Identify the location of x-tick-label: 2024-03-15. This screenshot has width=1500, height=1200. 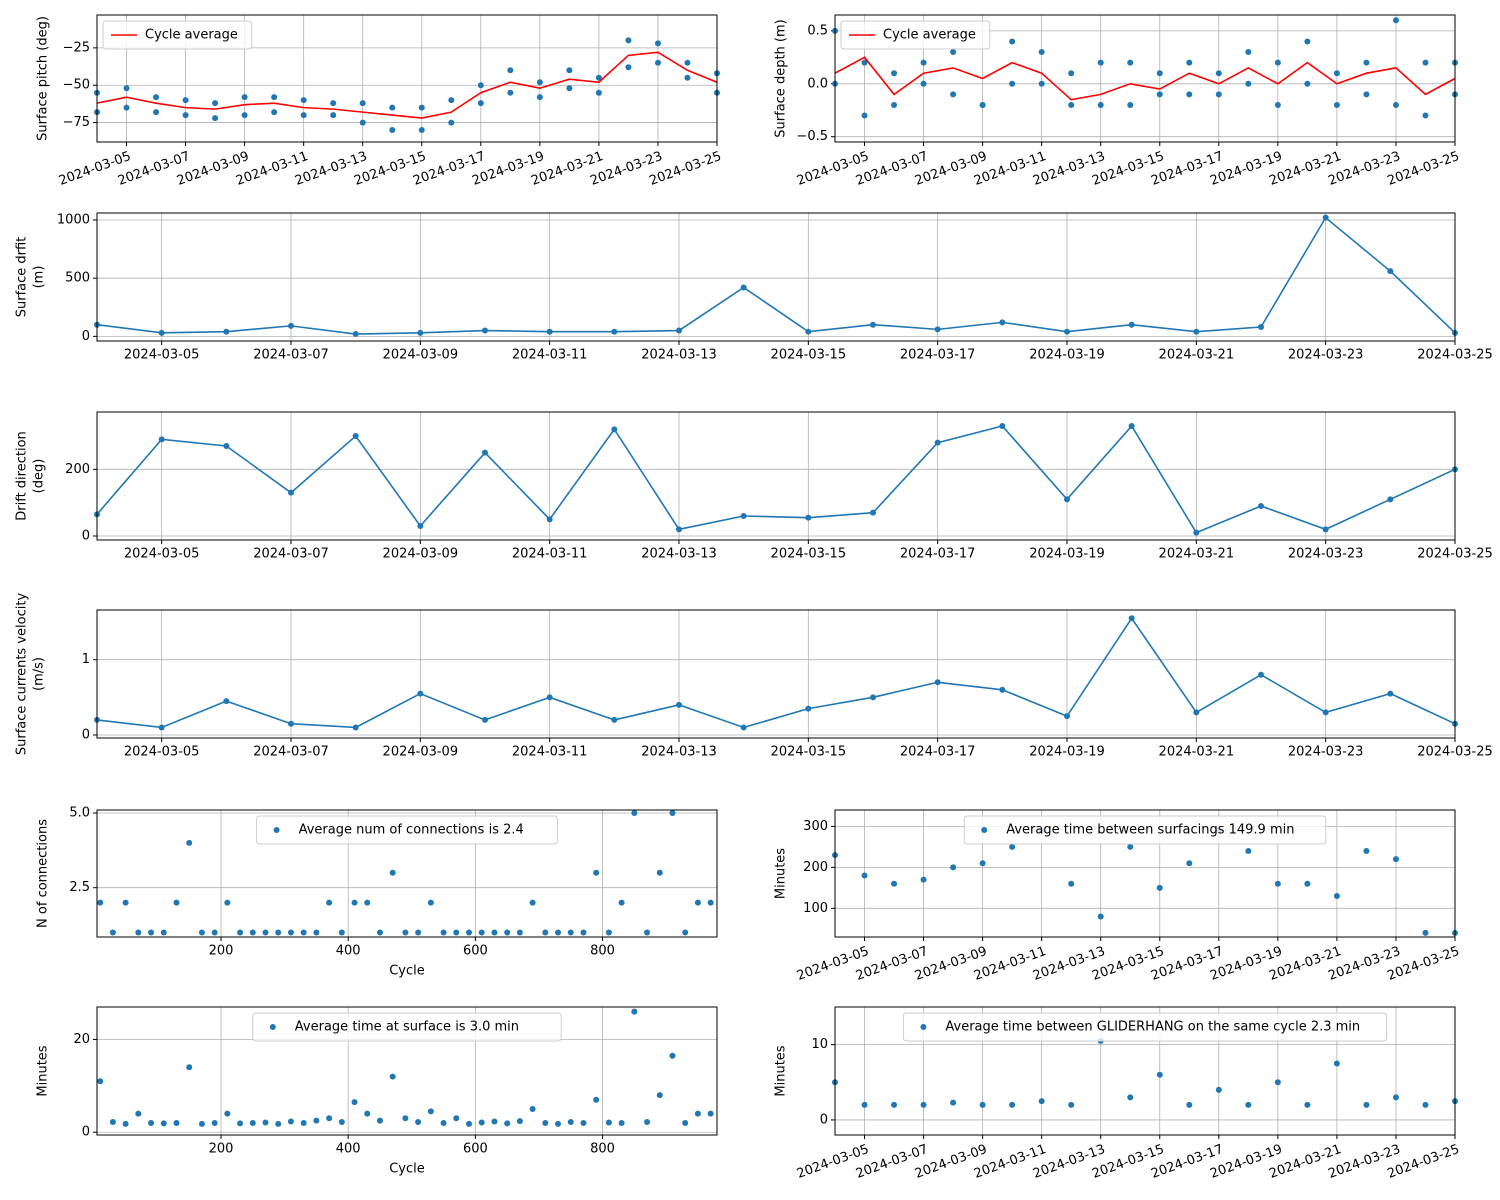
(809, 355).